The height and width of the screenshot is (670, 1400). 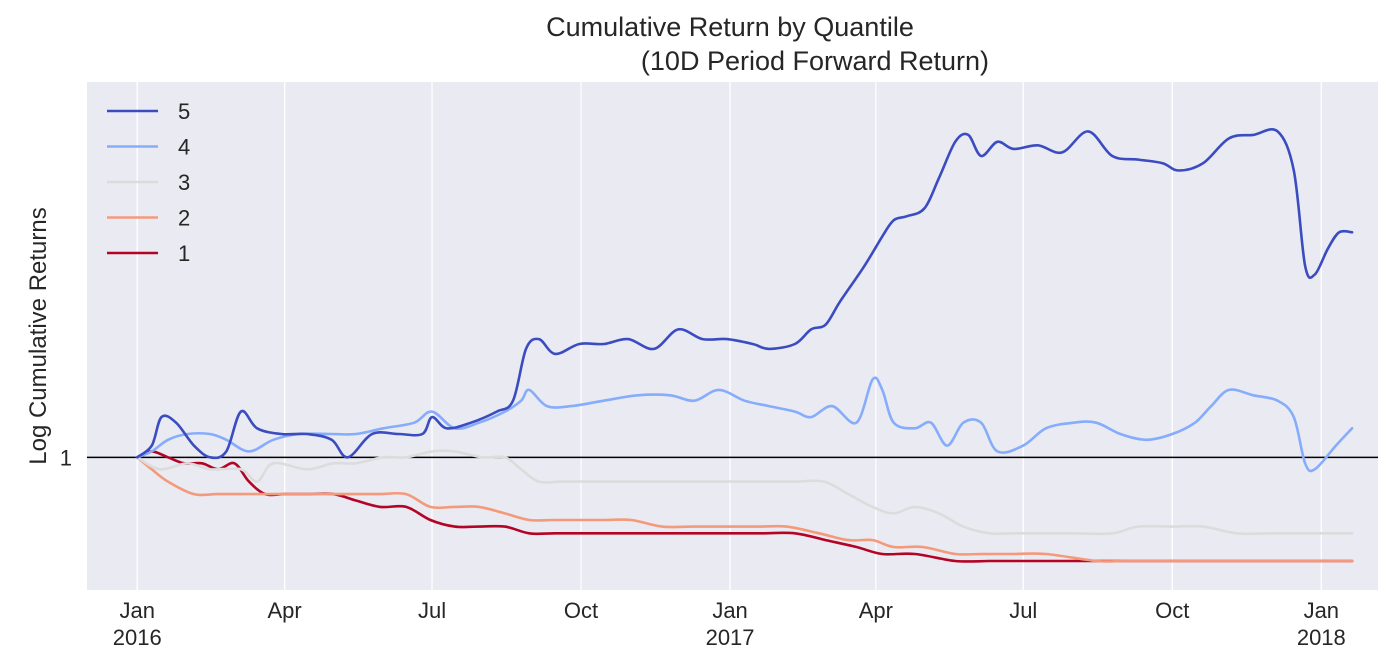 What do you see at coordinates (184, 147) in the screenshot?
I see `legend-label-4: 4` at bounding box center [184, 147].